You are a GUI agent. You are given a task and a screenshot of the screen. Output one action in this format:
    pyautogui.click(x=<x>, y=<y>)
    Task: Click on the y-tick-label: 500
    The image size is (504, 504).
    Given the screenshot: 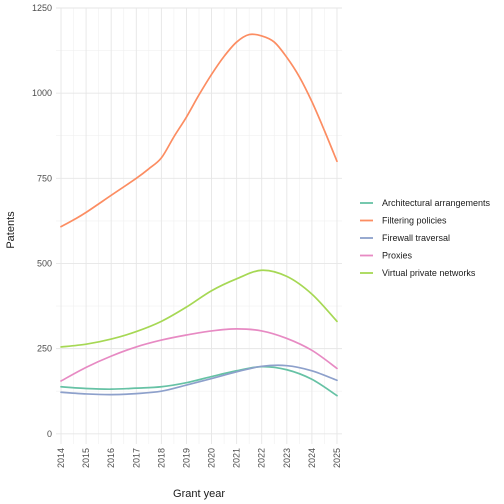 What is the action you would take?
    pyautogui.click(x=44, y=263)
    